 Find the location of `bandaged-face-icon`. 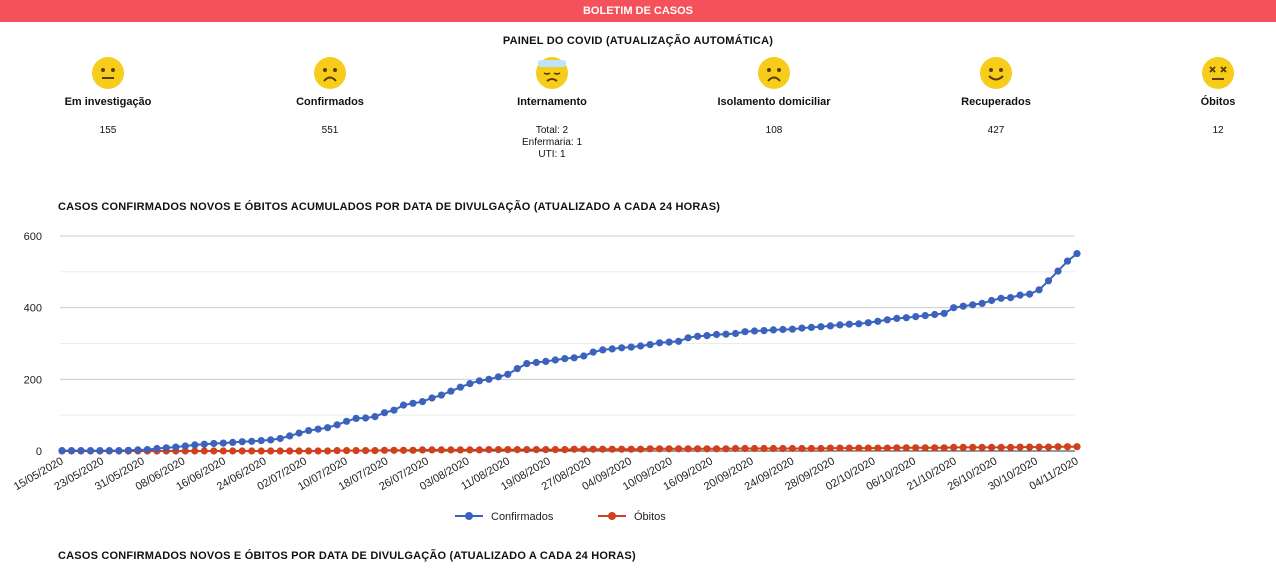

bandaged-face-icon is located at coordinates (552, 73).